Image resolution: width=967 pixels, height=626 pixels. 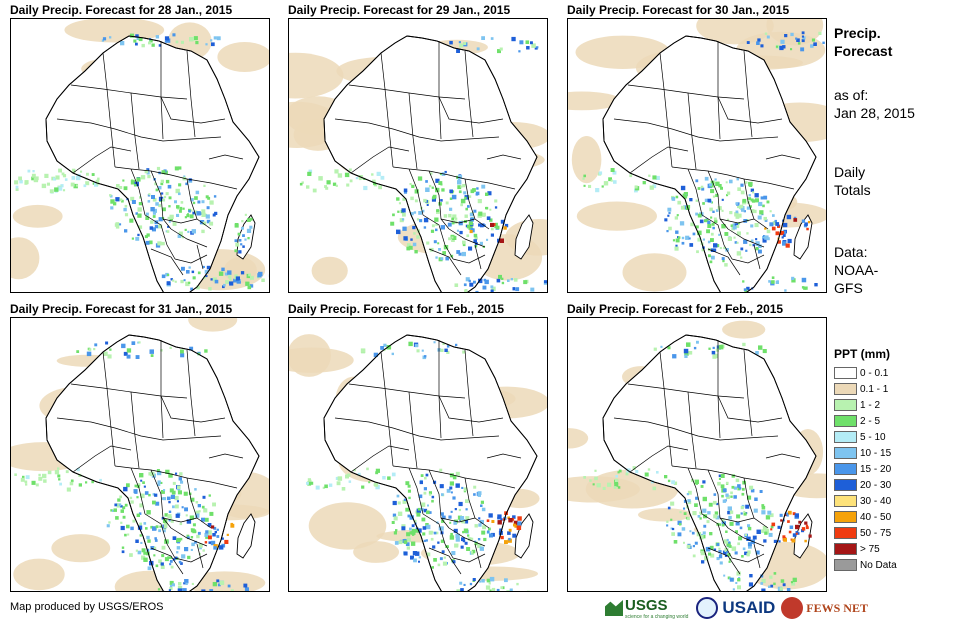 I want to click on legend-label: 15 - 20, so click(x=876, y=469).